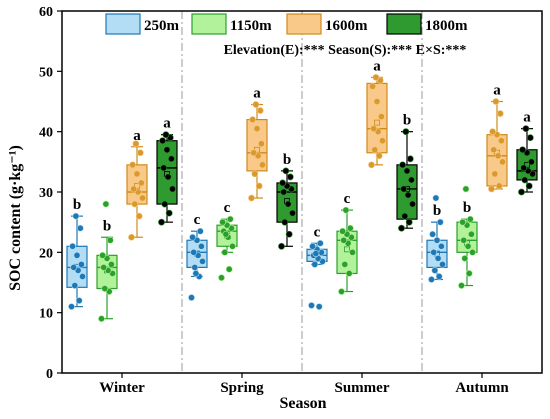 The height and width of the screenshot is (419, 550). What do you see at coordinates (362, 388) in the screenshot?
I see `x-category-label: Summer` at bounding box center [362, 388].